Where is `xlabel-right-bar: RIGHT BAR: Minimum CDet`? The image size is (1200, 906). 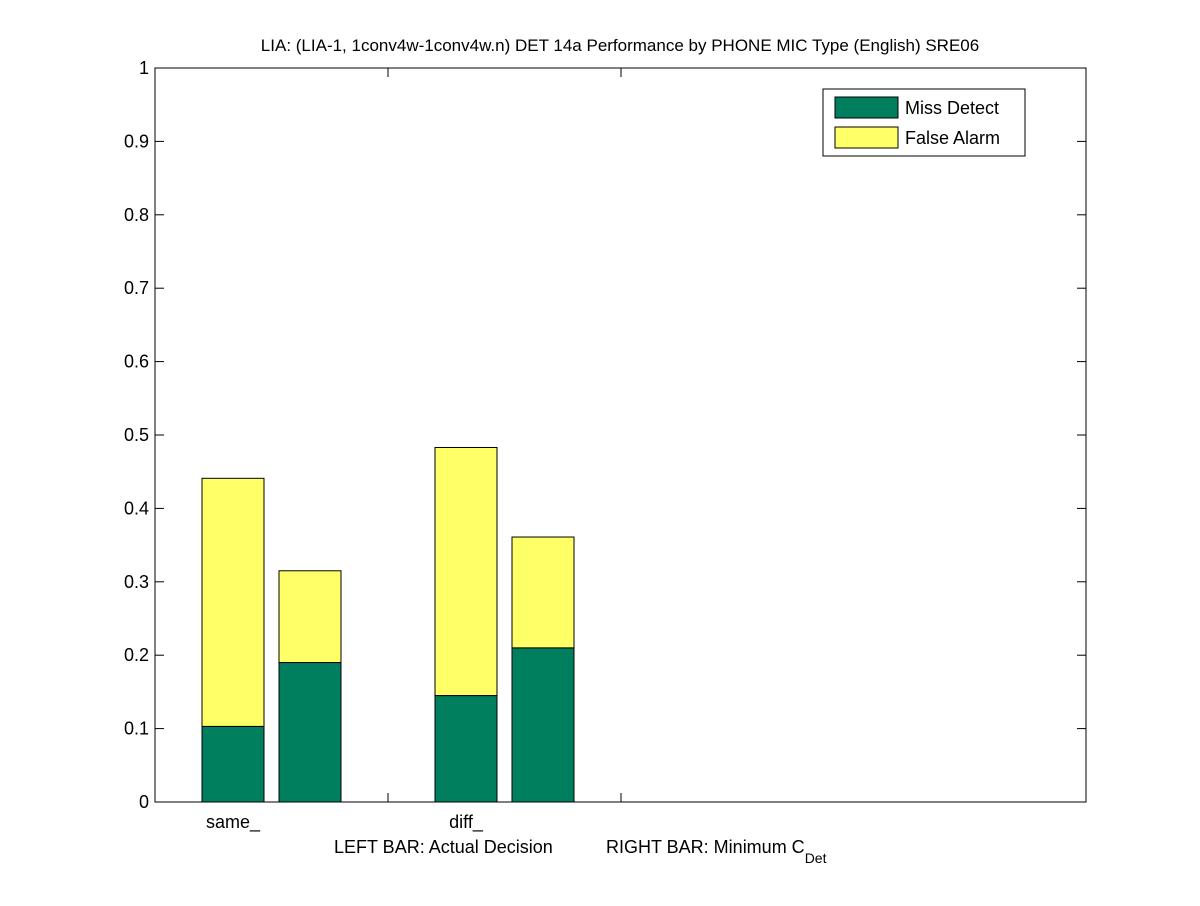
xlabel-right-bar: RIGHT BAR: Minimum CDet is located at coordinates (716, 851).